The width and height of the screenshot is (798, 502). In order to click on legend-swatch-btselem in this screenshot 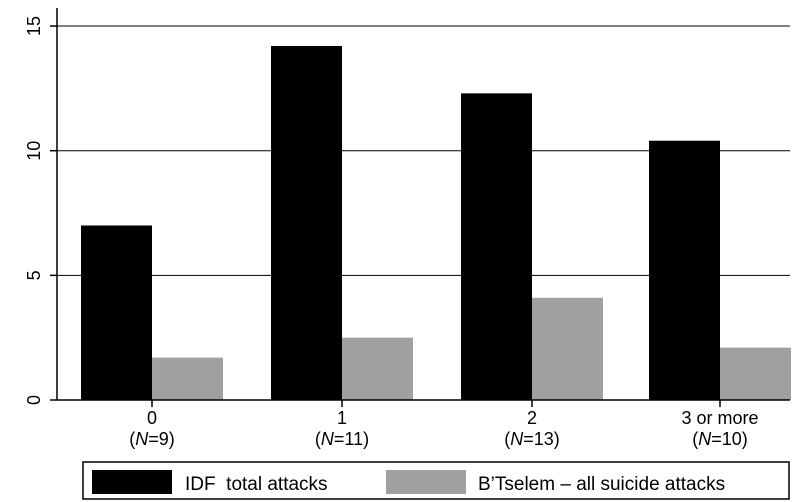, I will do `click(426, 482)`.